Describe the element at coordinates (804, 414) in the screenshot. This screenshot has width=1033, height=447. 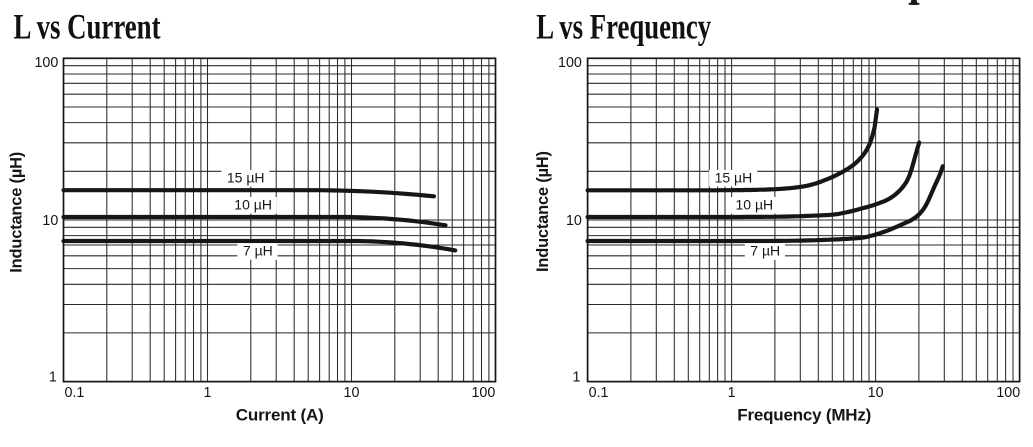
I see `svg-text: Frequency (MHz)` at that location.